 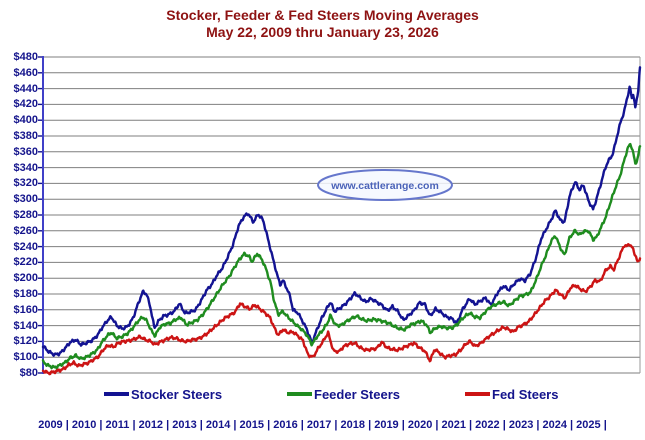 What do you see at coordinates (25, 294) in the screenshot?
I see `y-tick-label: $180` at bounding box center [25, 294].